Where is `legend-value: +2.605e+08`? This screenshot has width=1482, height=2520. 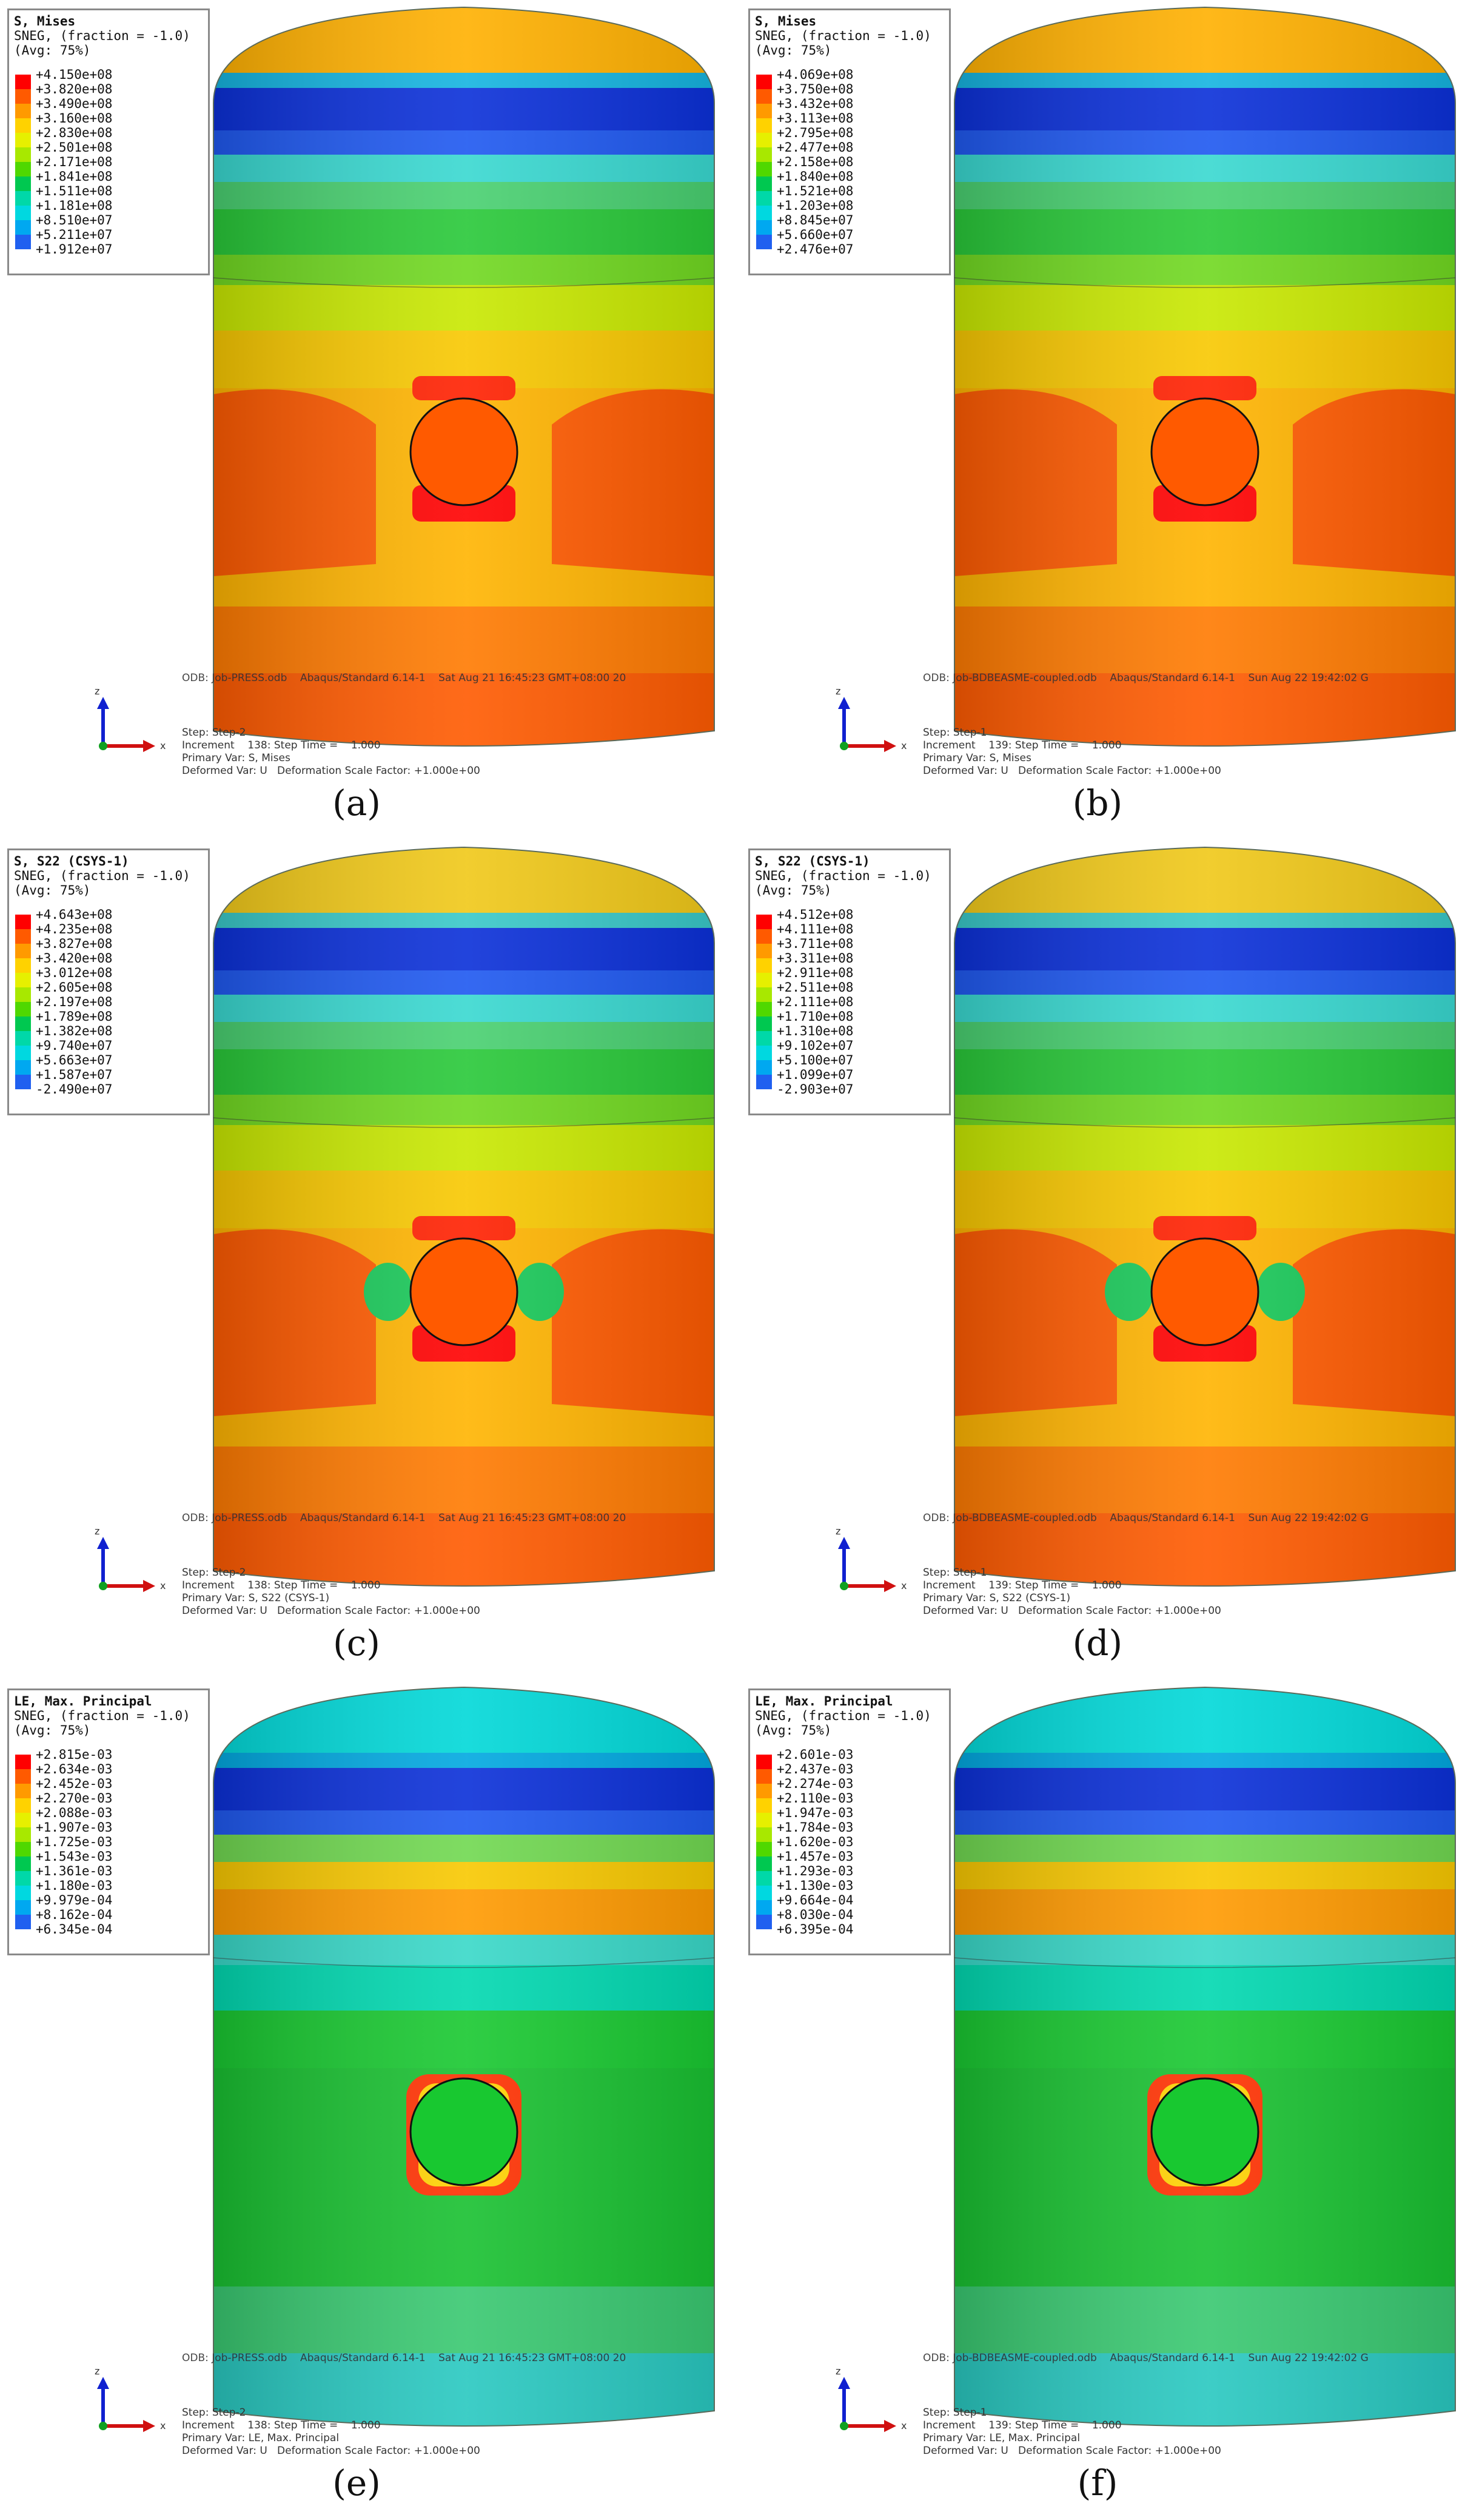 legend-value: +2.605e+08 is located at coordinates (74, 987).